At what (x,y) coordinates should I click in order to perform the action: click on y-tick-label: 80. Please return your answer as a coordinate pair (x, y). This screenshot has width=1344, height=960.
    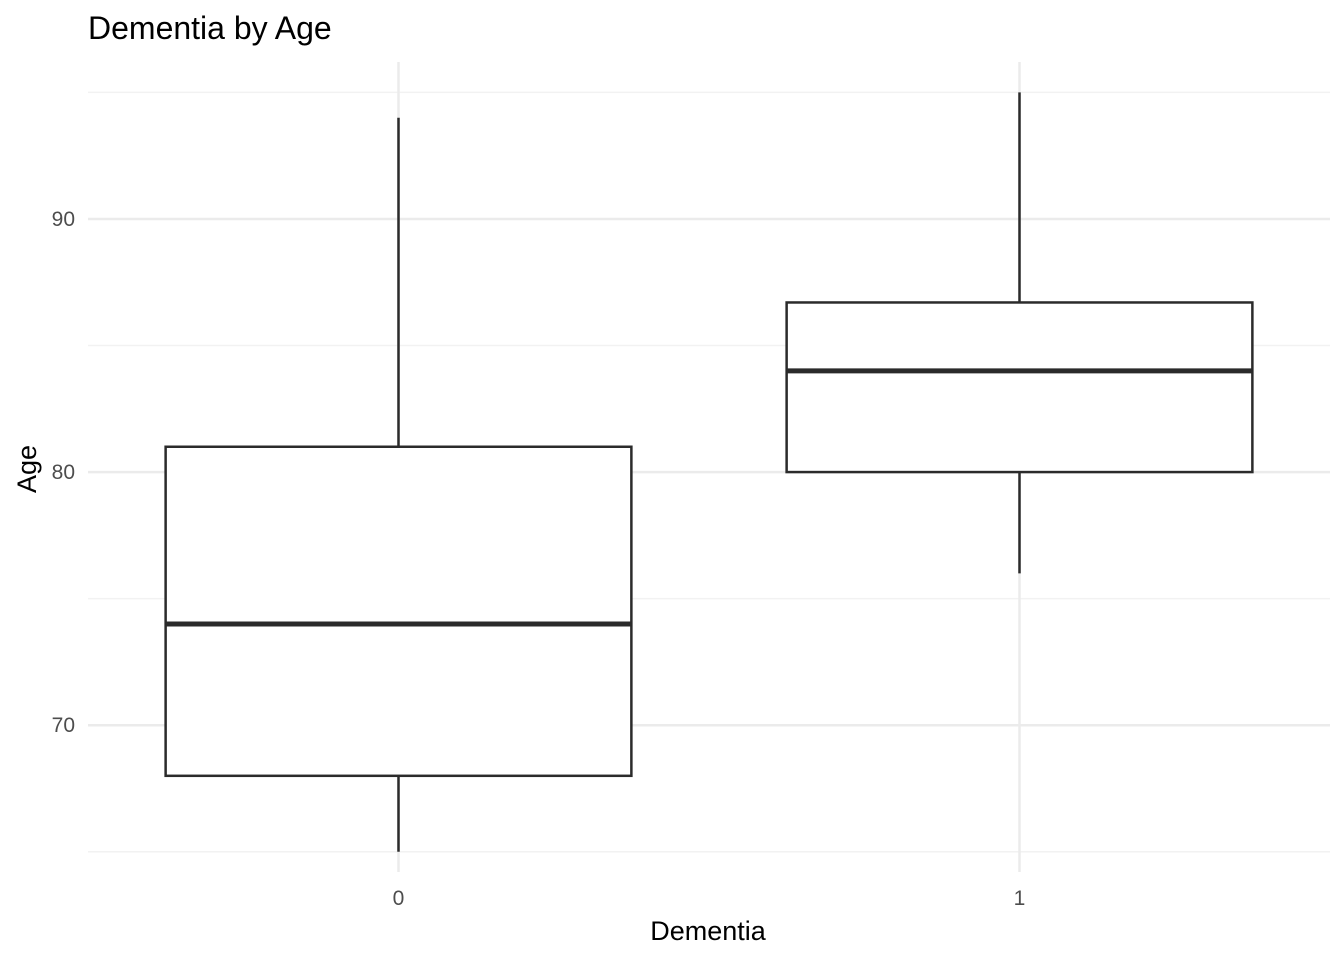
    Looking at the image, I should click on (63, 472).